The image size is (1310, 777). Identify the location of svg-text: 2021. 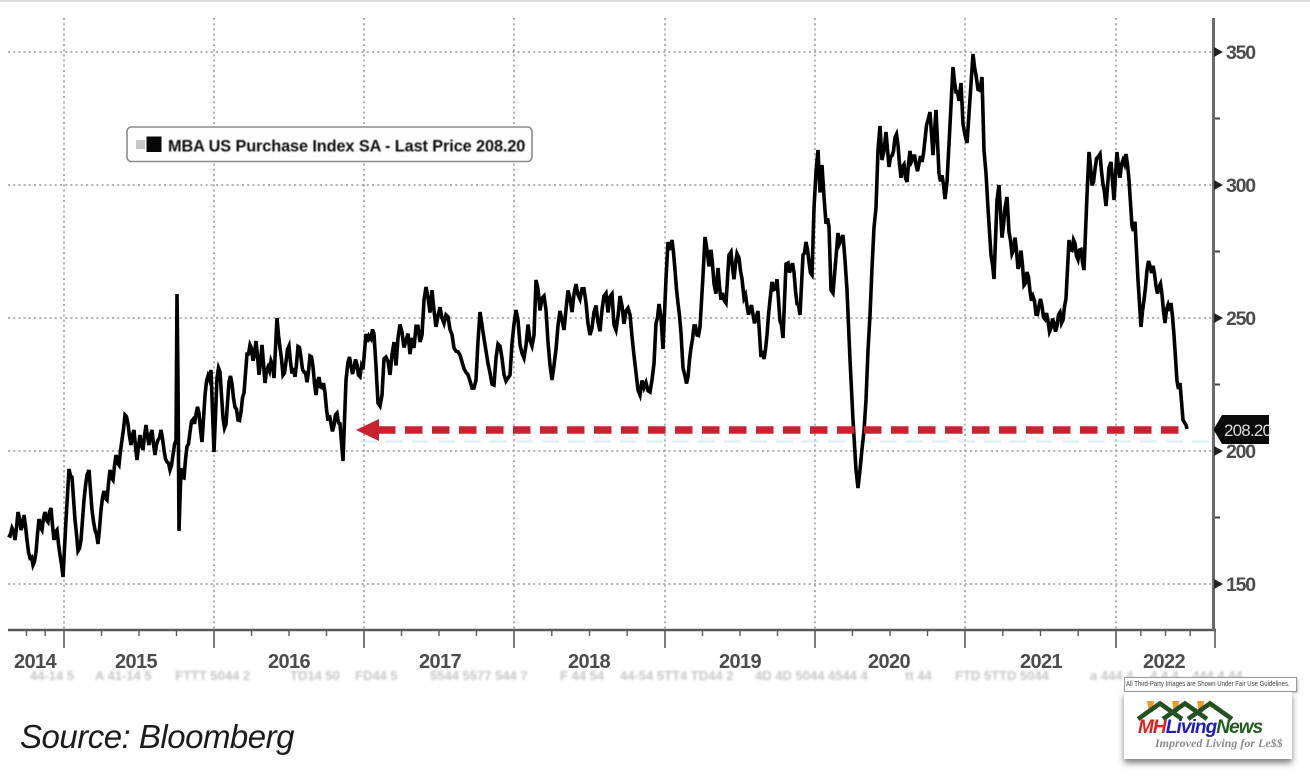
(1041, 662).